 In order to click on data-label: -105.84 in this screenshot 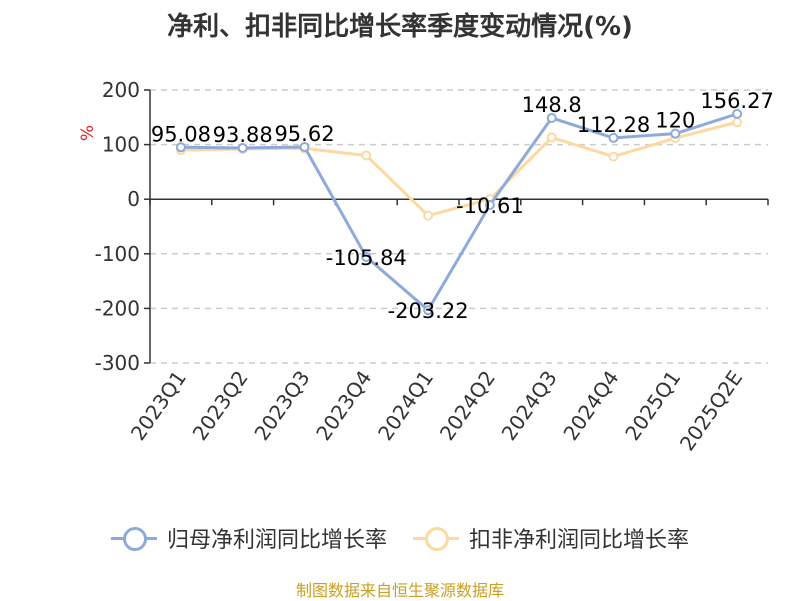, I will do `click(366, 258)`.